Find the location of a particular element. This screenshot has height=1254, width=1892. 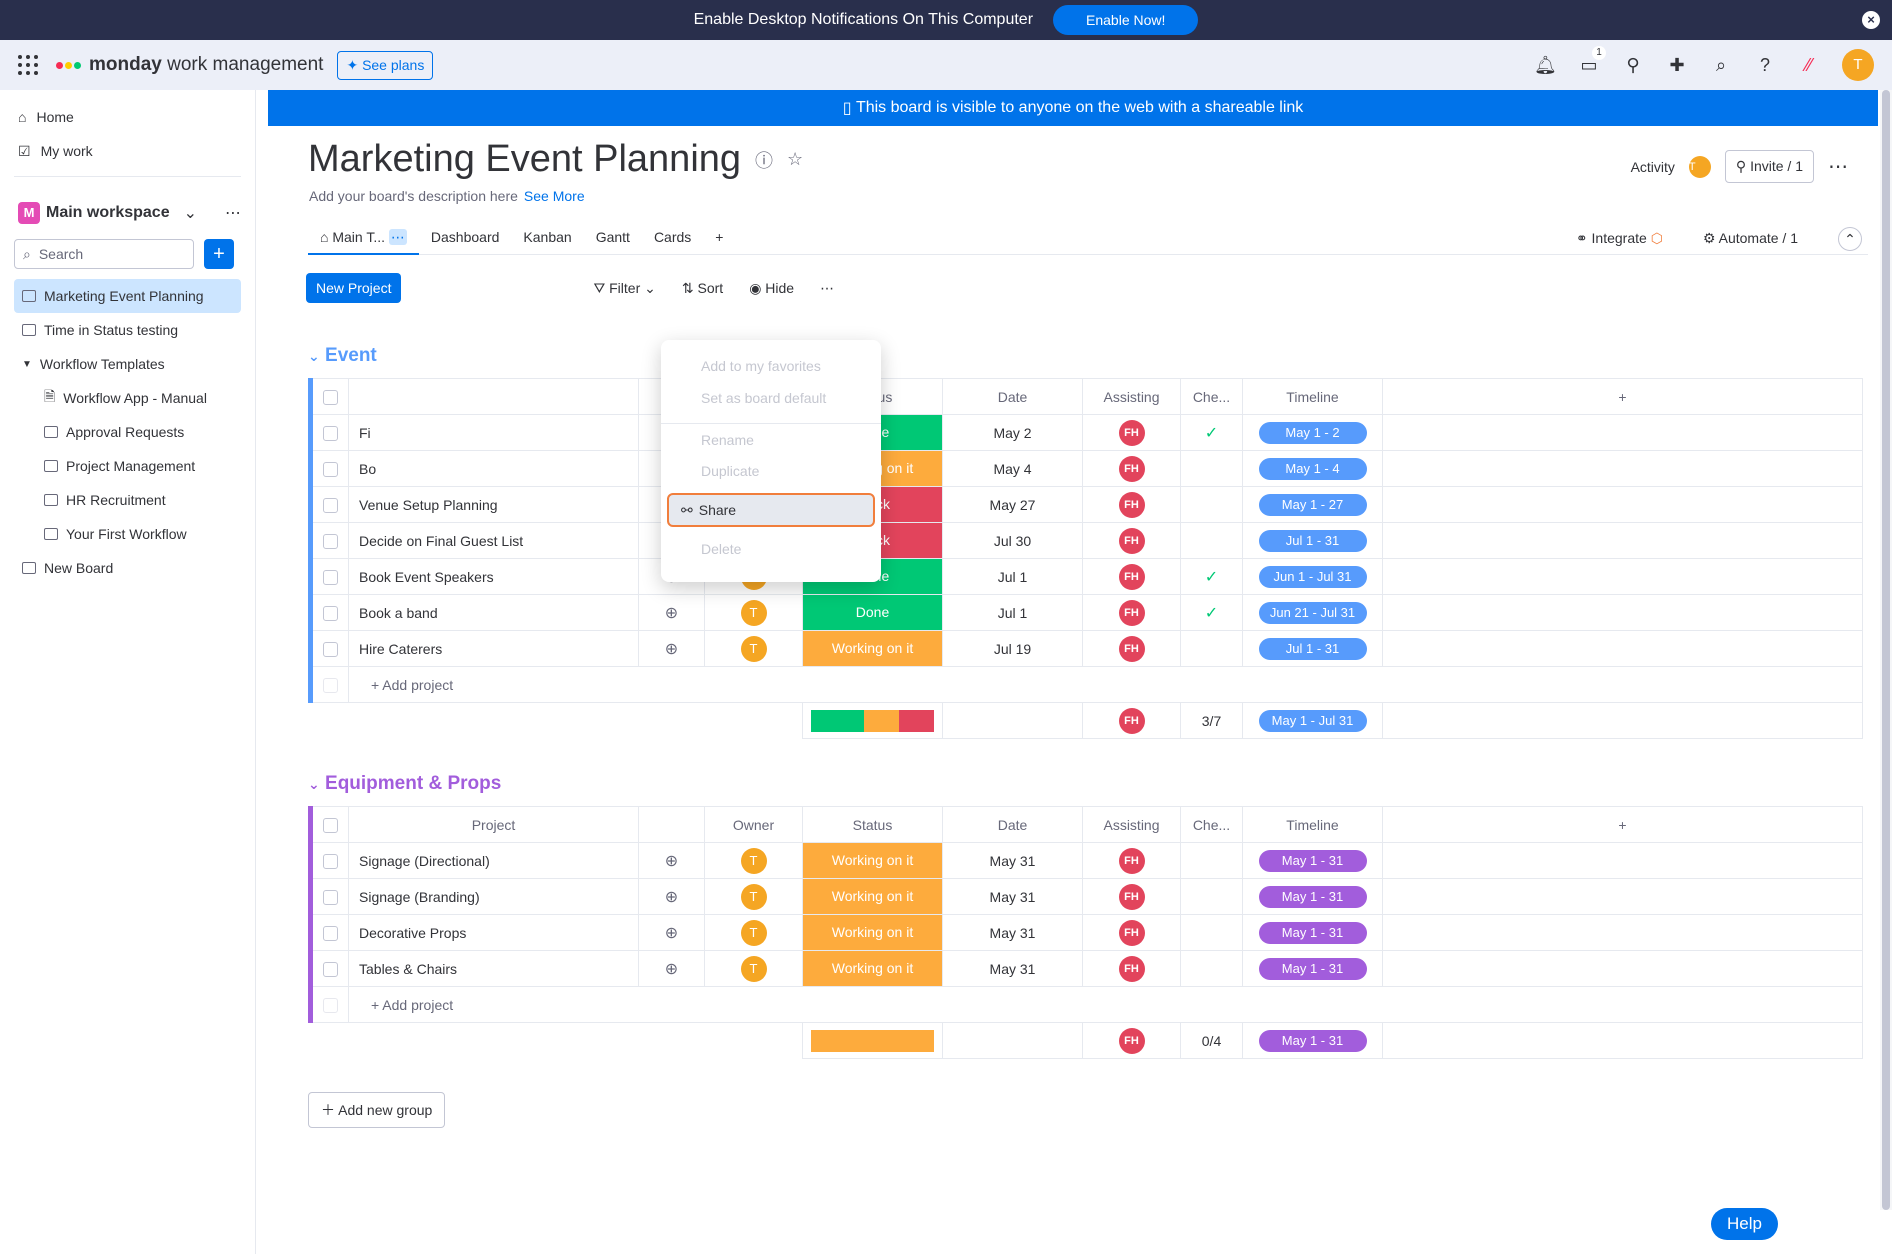

add-project-input: + Add project is located at coordinates (1105, 1004).